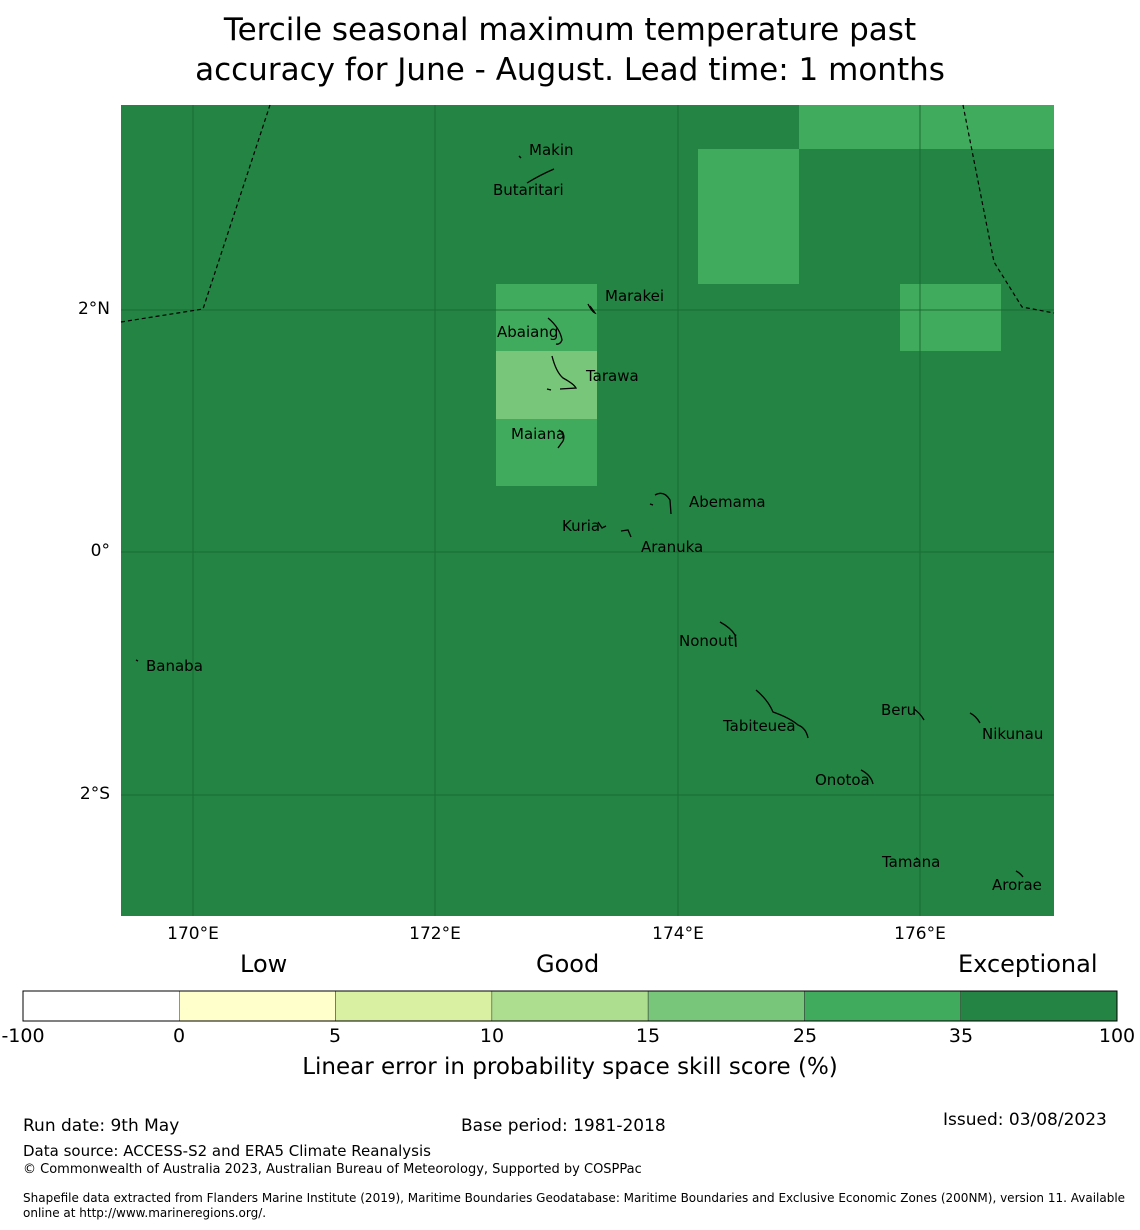 This screenshot has width=1140, height=1230. What do you see at coordinates (193, 934) in the screenshot?
I see `lon-label: 170°E` at bounding box center [193, 934].